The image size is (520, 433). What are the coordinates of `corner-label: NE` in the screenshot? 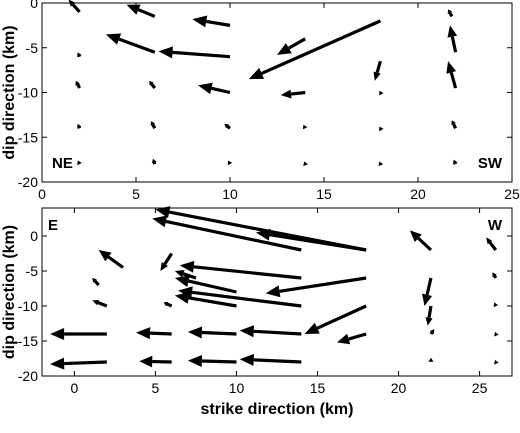 It's located at (62, 163).